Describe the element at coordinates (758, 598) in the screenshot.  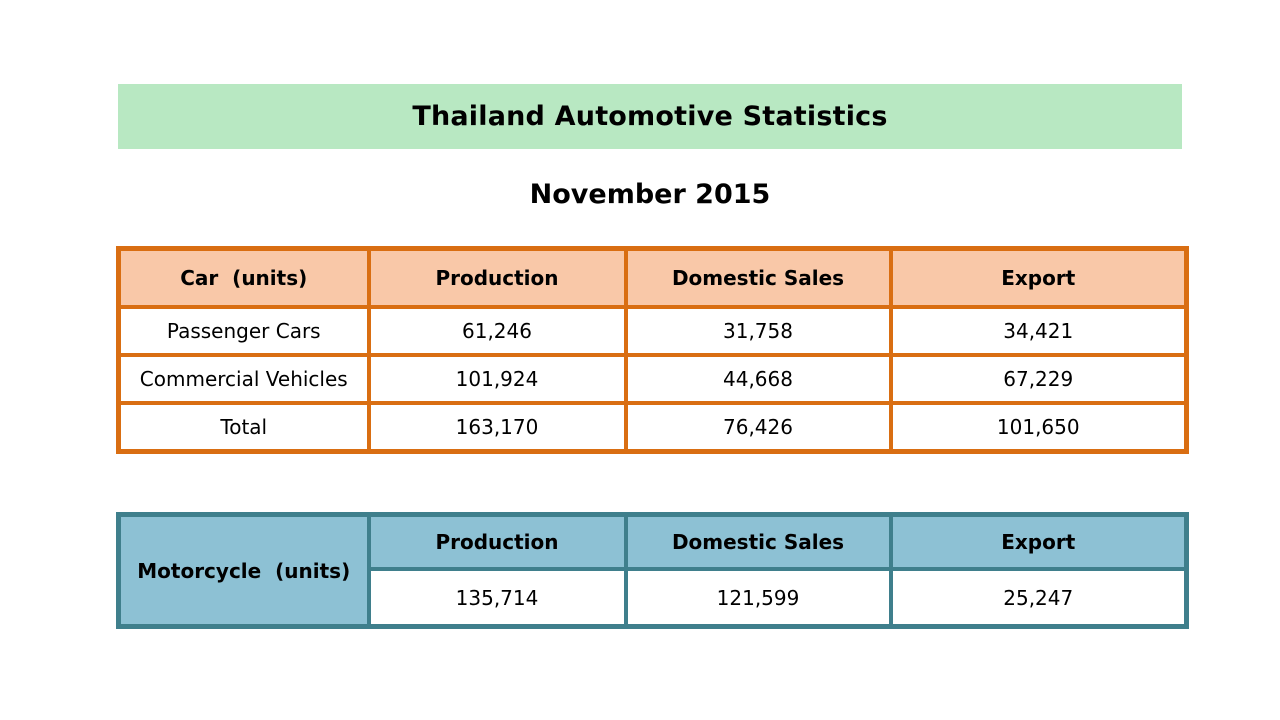
I see `motorcycle-domestic-sales: 121,599` at that location.